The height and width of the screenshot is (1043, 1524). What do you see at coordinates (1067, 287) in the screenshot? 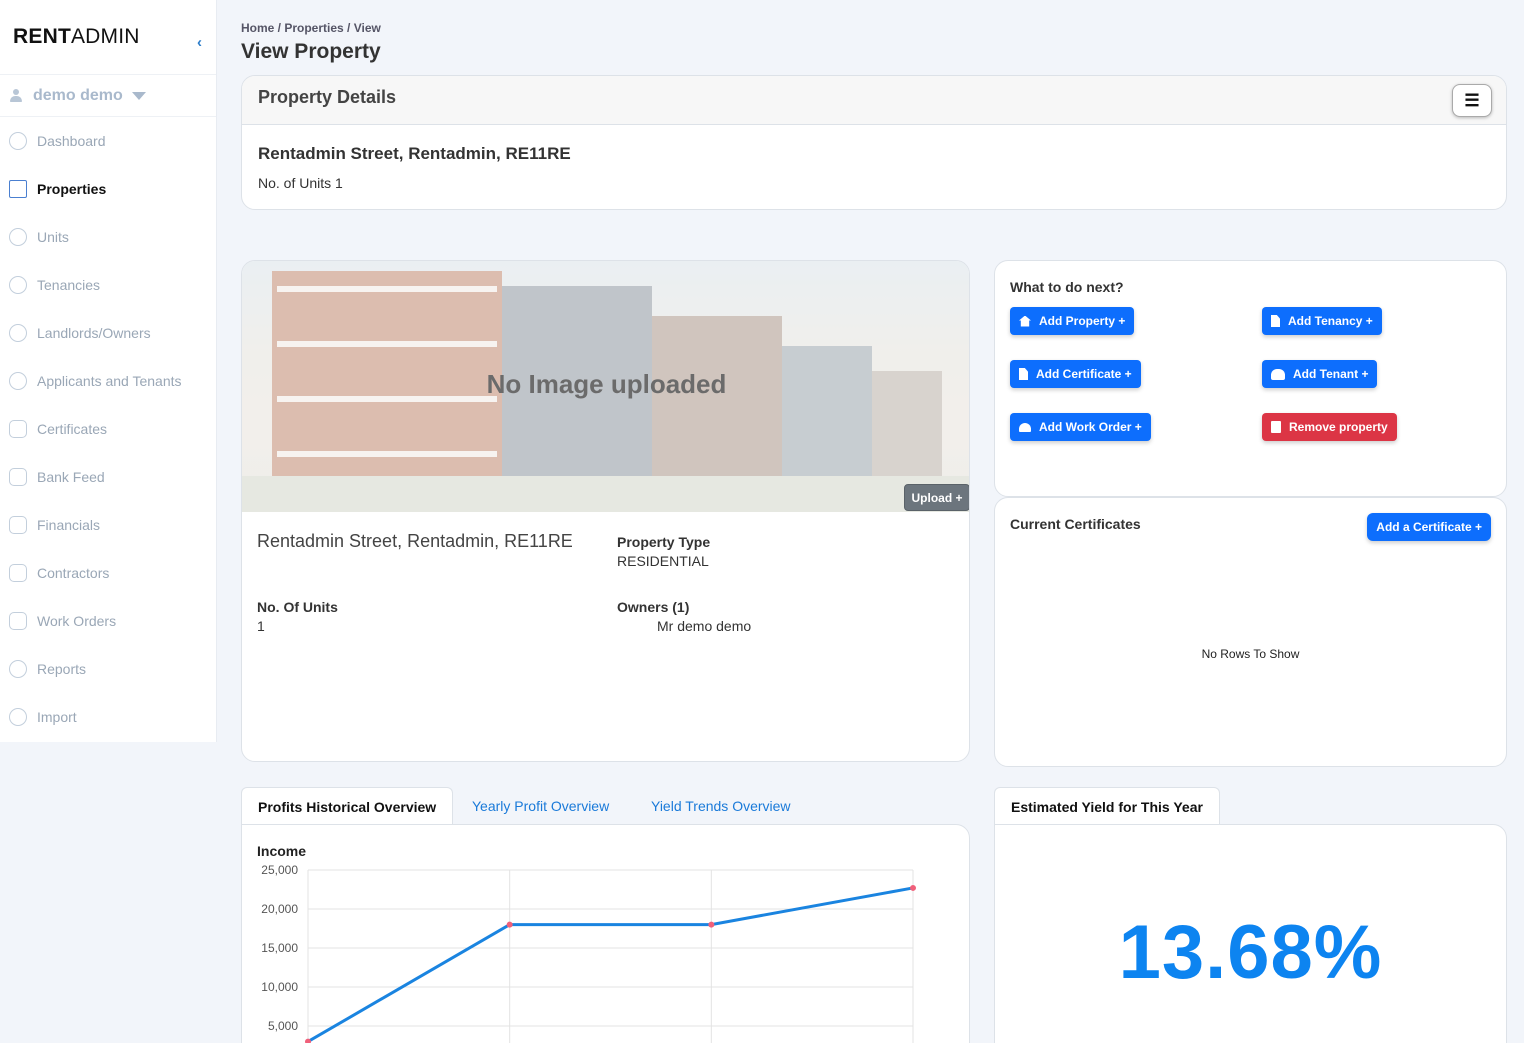
I see `next-steps-title: What to do next?` at bounding box center [1067, 287].